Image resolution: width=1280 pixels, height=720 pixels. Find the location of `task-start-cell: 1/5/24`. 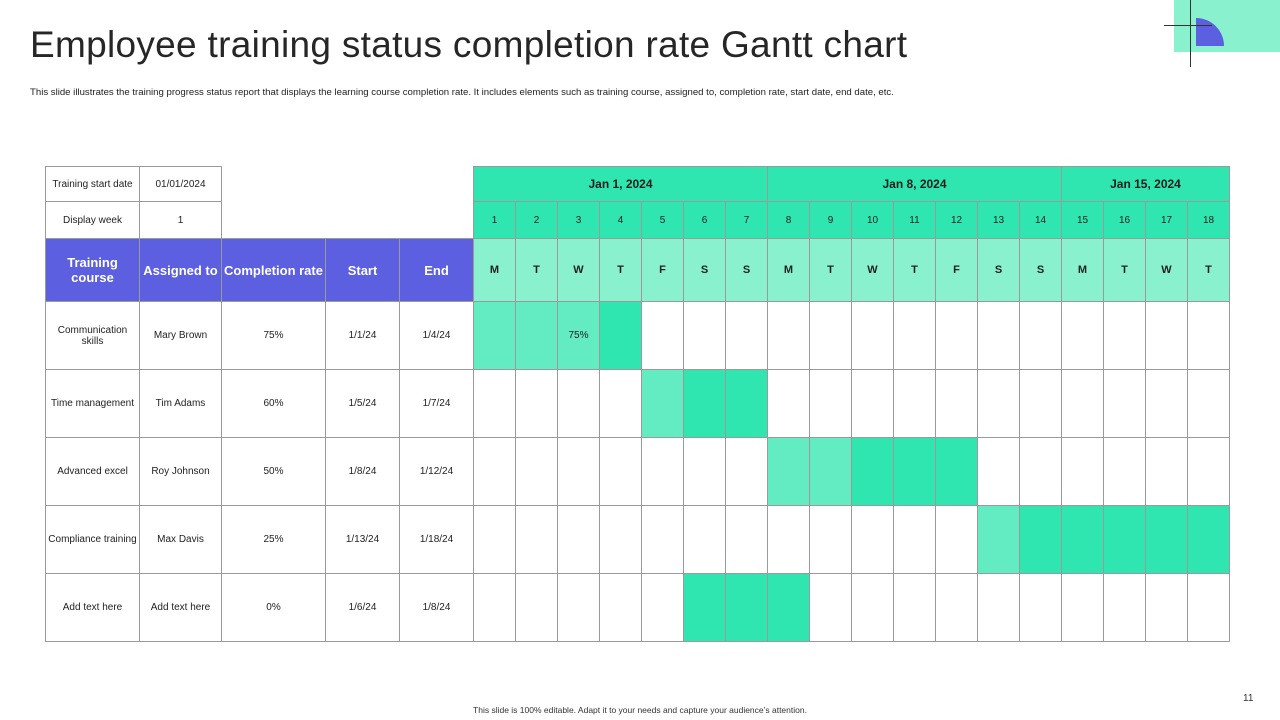

task-start-cell: 1/5/24 is located at coordinates (362, 403).